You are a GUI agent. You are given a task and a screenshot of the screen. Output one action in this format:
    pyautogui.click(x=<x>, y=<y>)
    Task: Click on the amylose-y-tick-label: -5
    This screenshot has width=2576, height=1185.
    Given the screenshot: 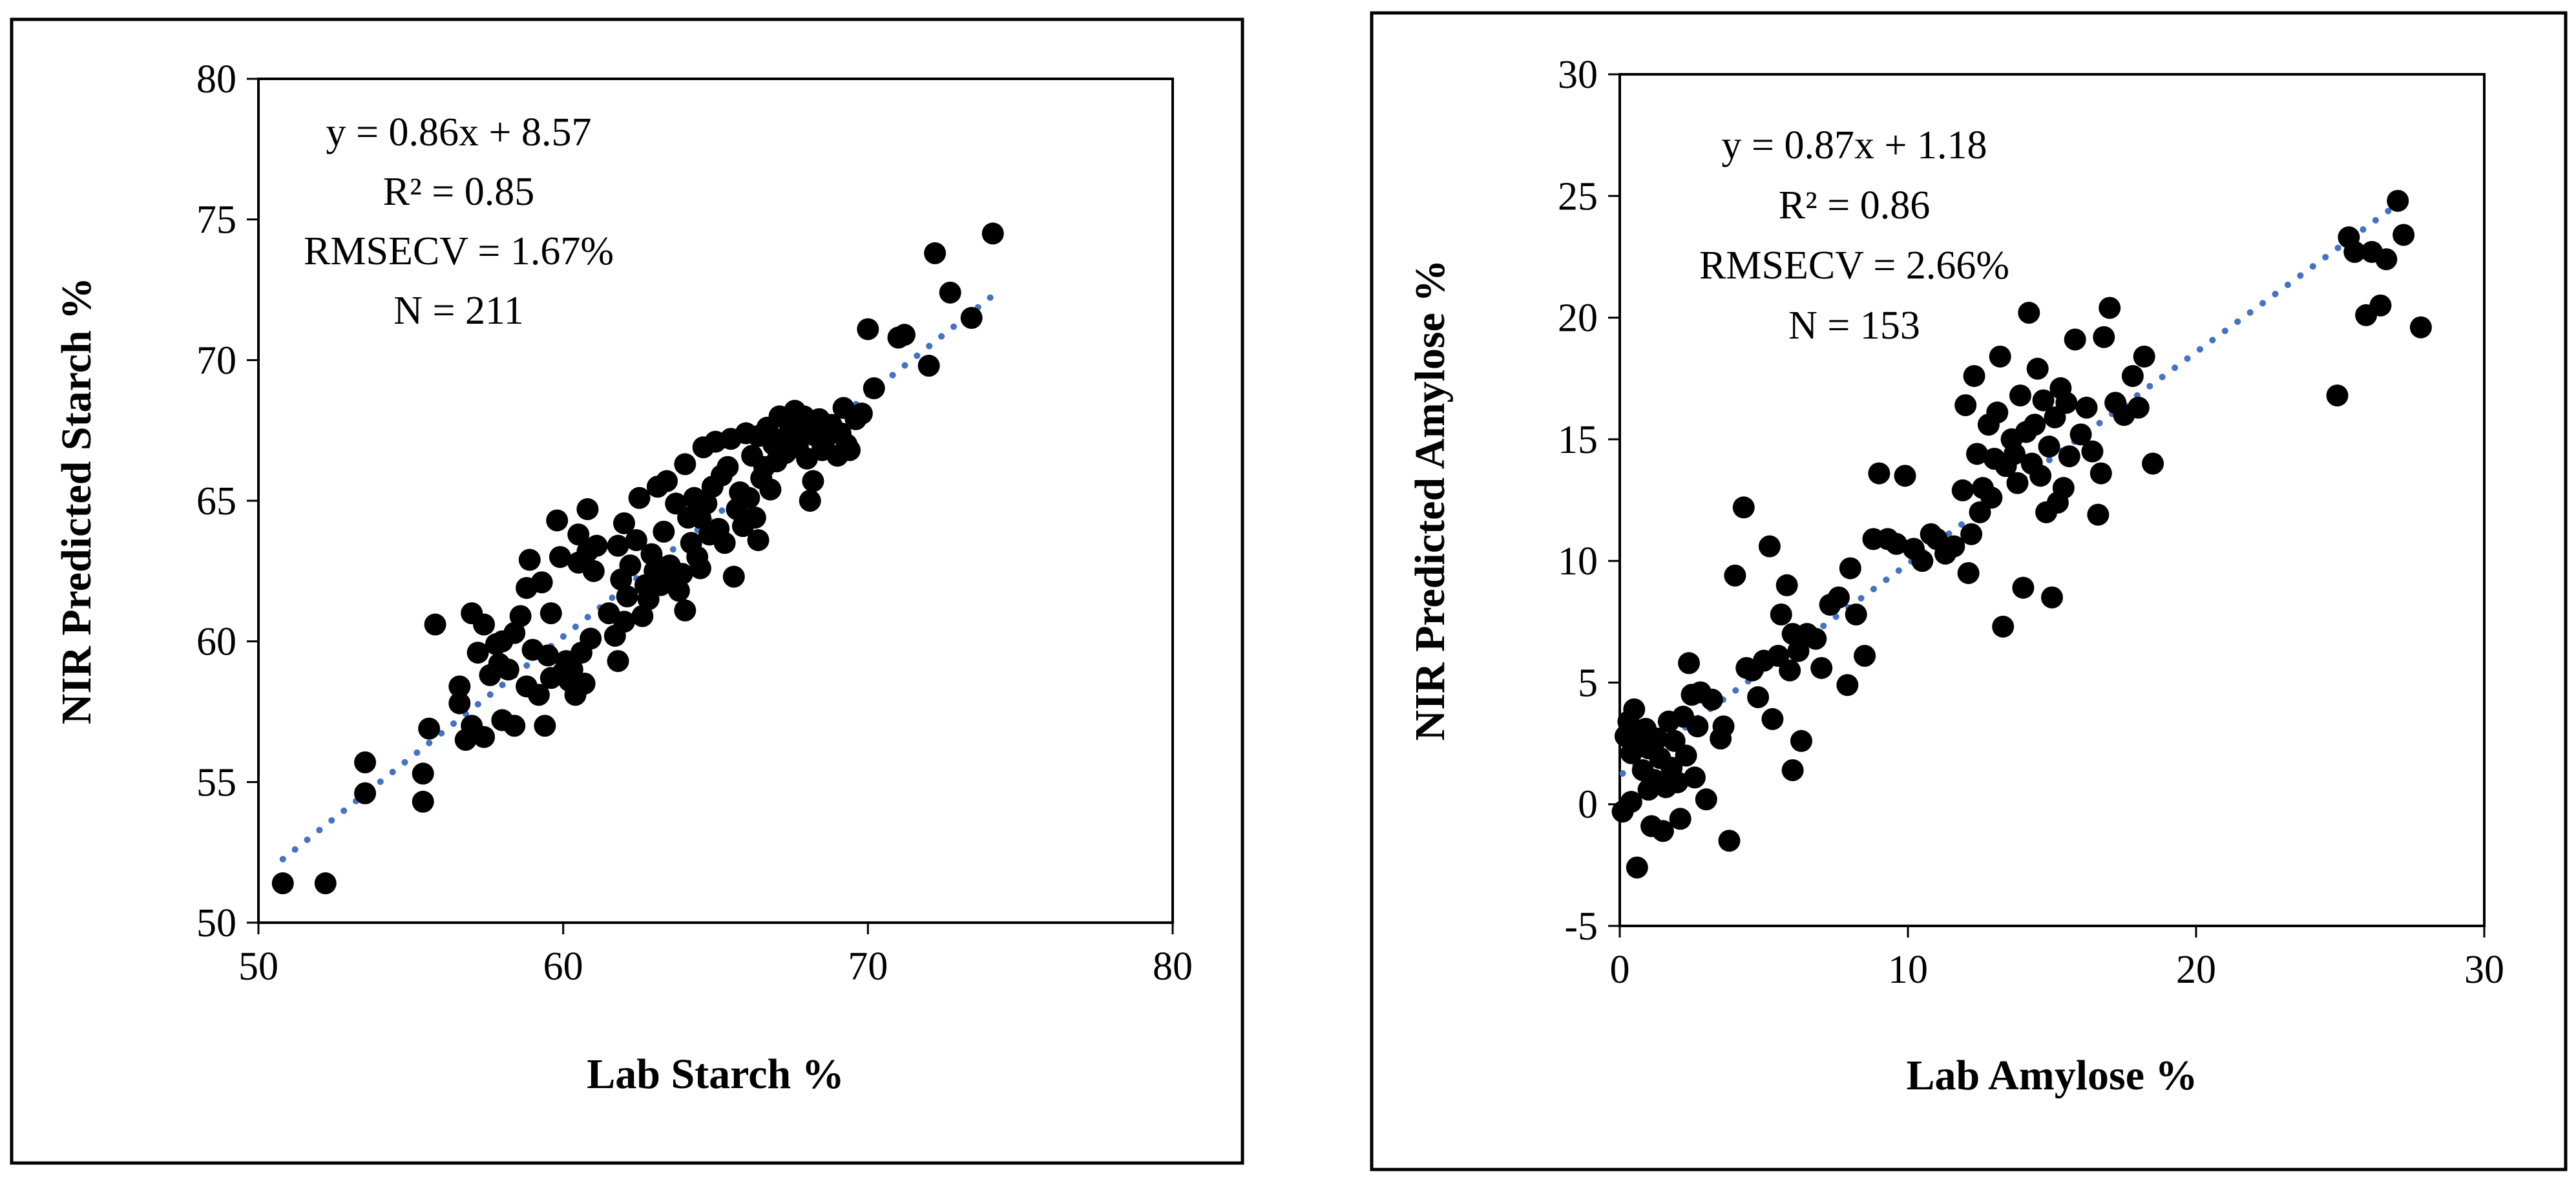 What is the action you would take?
    pyautogui.click(x=1581, y=927)
    